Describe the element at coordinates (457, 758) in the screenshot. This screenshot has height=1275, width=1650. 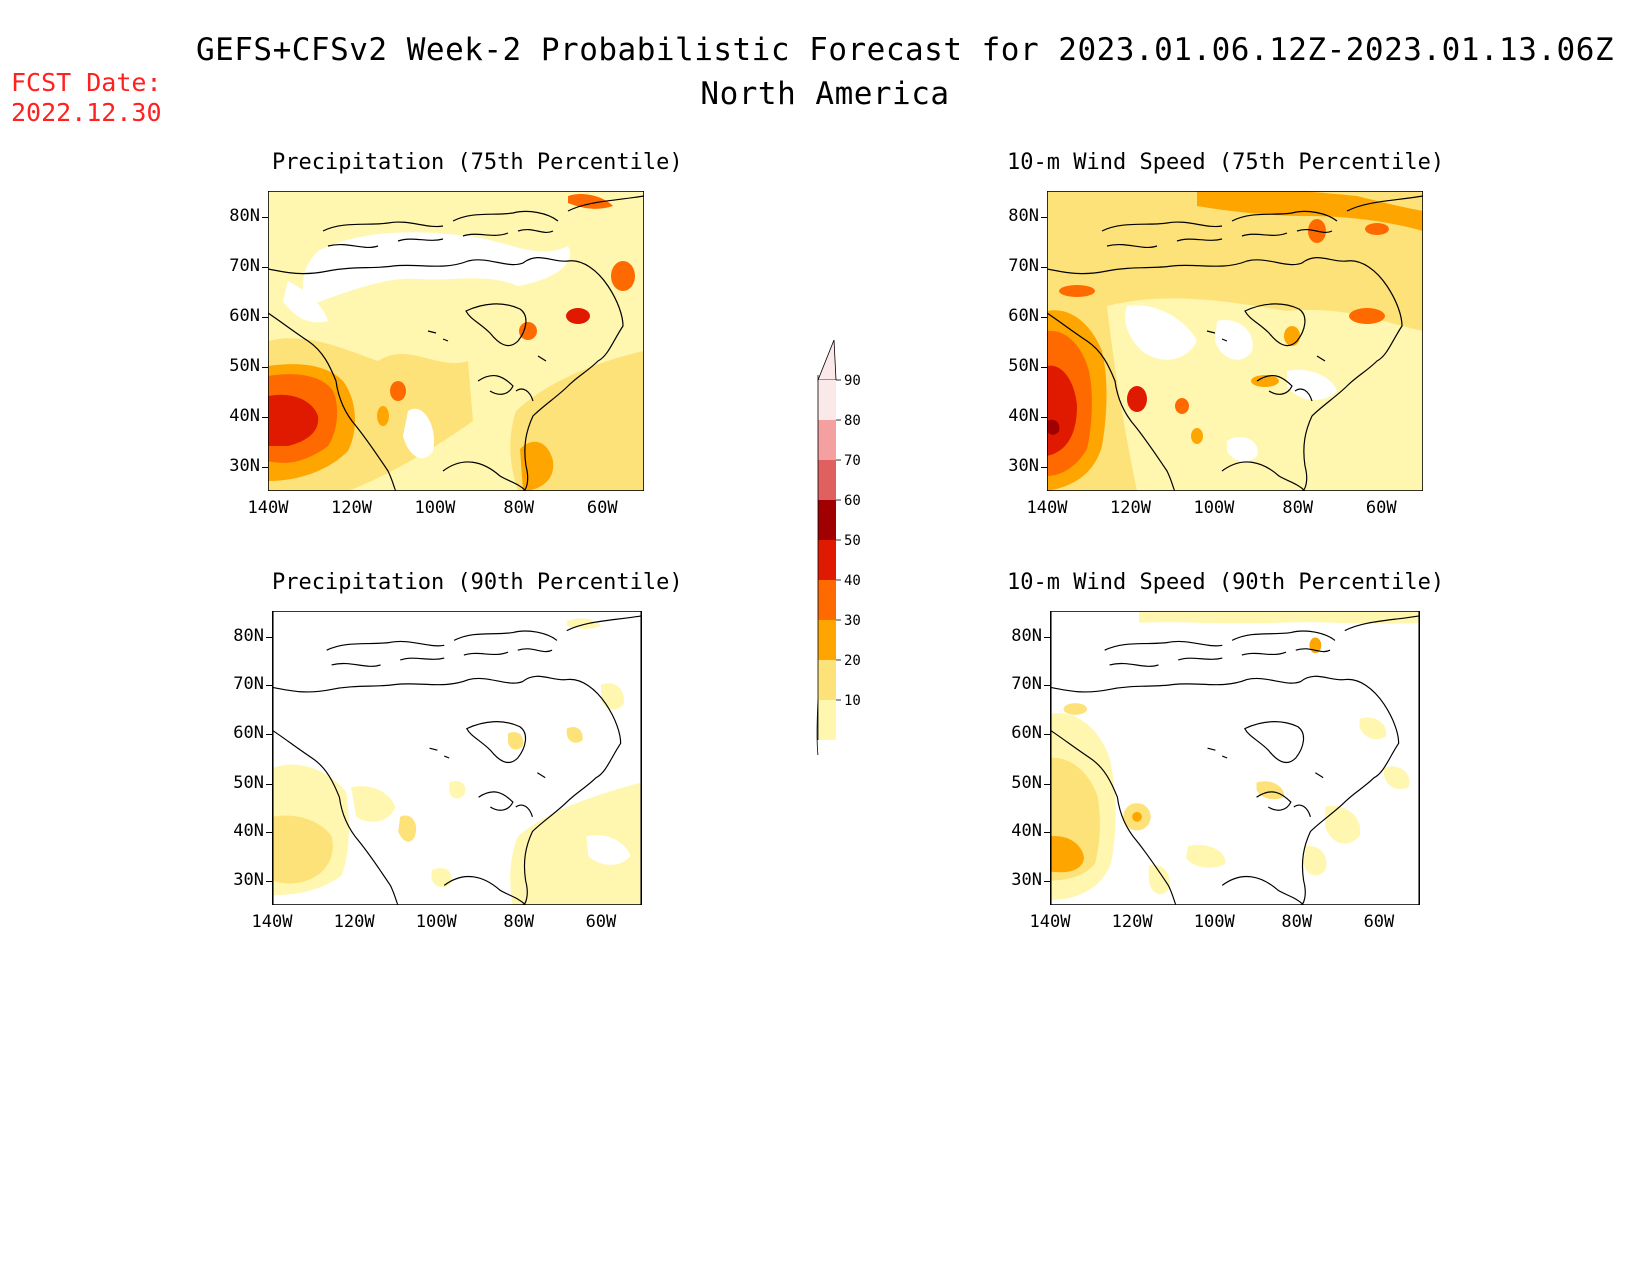
I see `map-precip90` at that location.